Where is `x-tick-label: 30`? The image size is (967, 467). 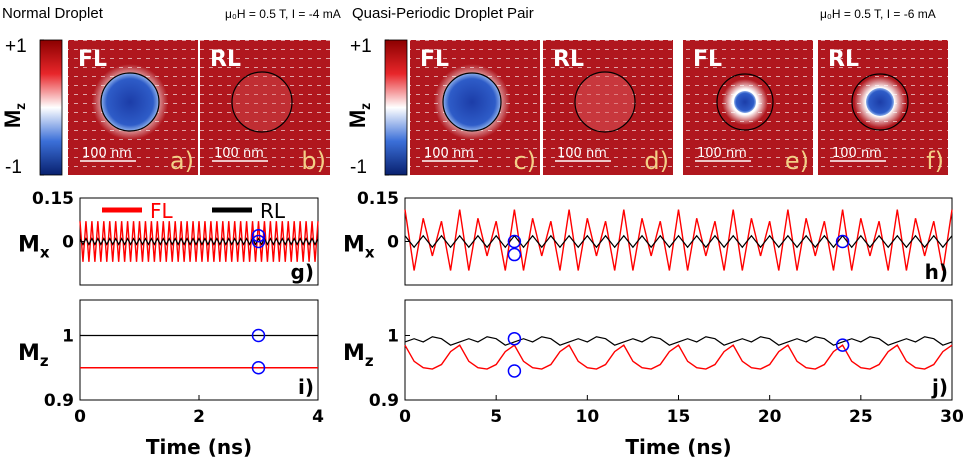
x-tick-label: 30 is located at coordinates (952, 417).